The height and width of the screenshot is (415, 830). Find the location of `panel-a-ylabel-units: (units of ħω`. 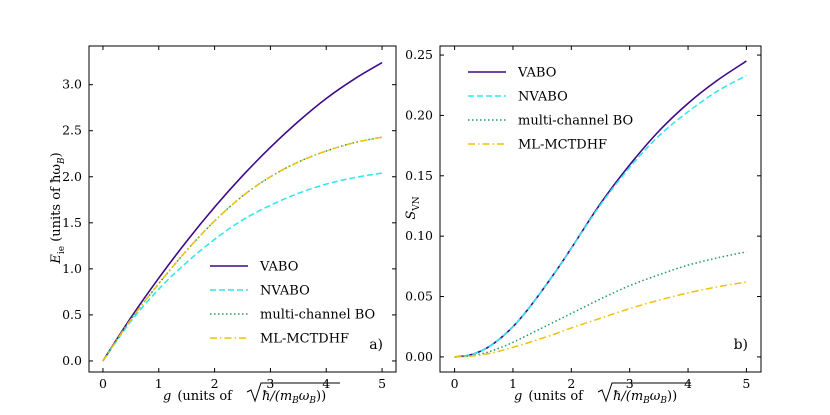

panel-a-ylabel-units: (units of ħω is located at coordinates (56, 203).